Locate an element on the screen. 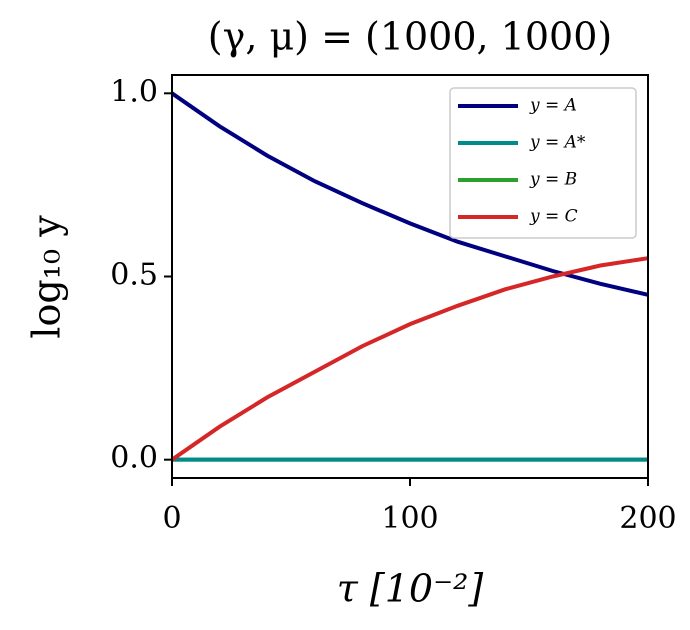  y-axis-label: log₁₀ y is located at coordinates (47, 277).